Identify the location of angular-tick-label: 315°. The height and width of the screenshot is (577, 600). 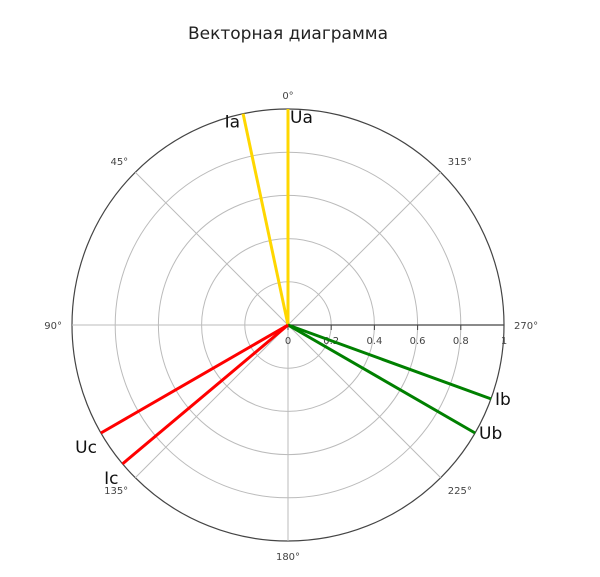
(460, 162).